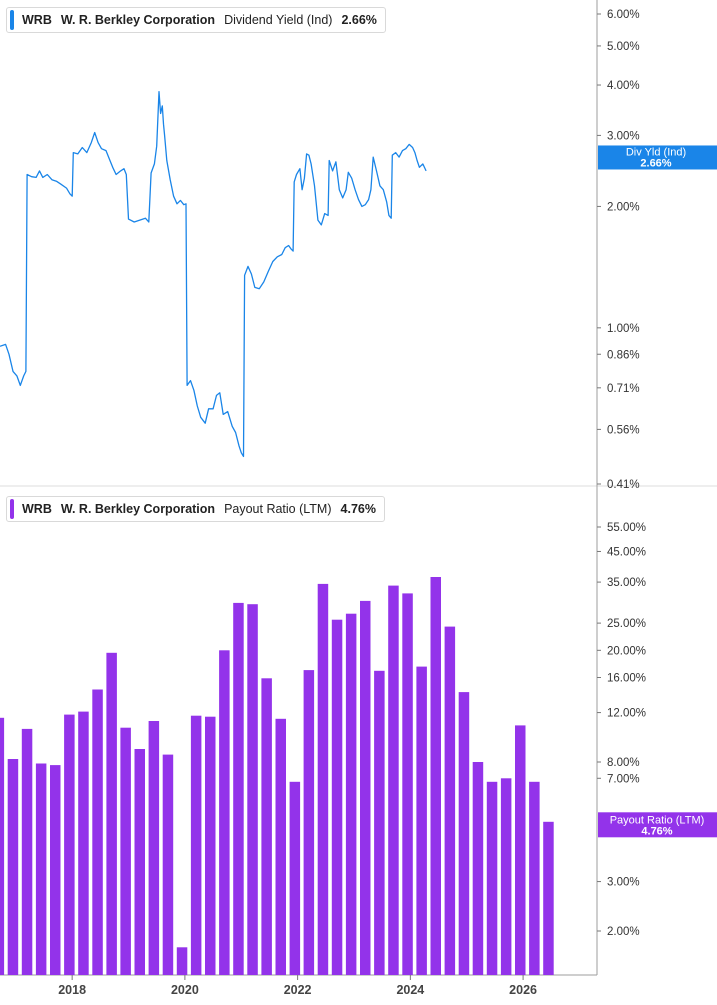 The height and width of the screenshot is (1005, 717). I want to click on x-tick-label: 2024, so click(410, 990).